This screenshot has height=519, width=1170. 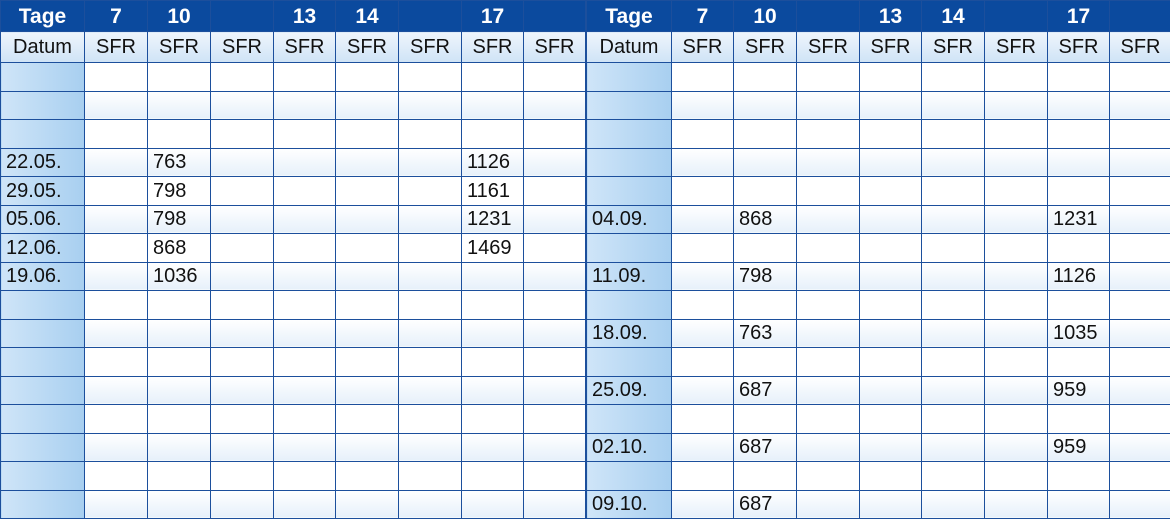 I want to click on cell: 14, so click(x=953, y=16).